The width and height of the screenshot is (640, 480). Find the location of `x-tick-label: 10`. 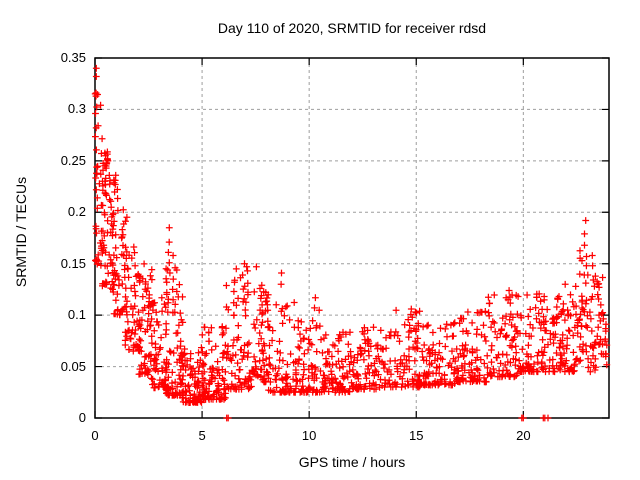

x-tick-label: 10 is located at coordinates (309, 435).